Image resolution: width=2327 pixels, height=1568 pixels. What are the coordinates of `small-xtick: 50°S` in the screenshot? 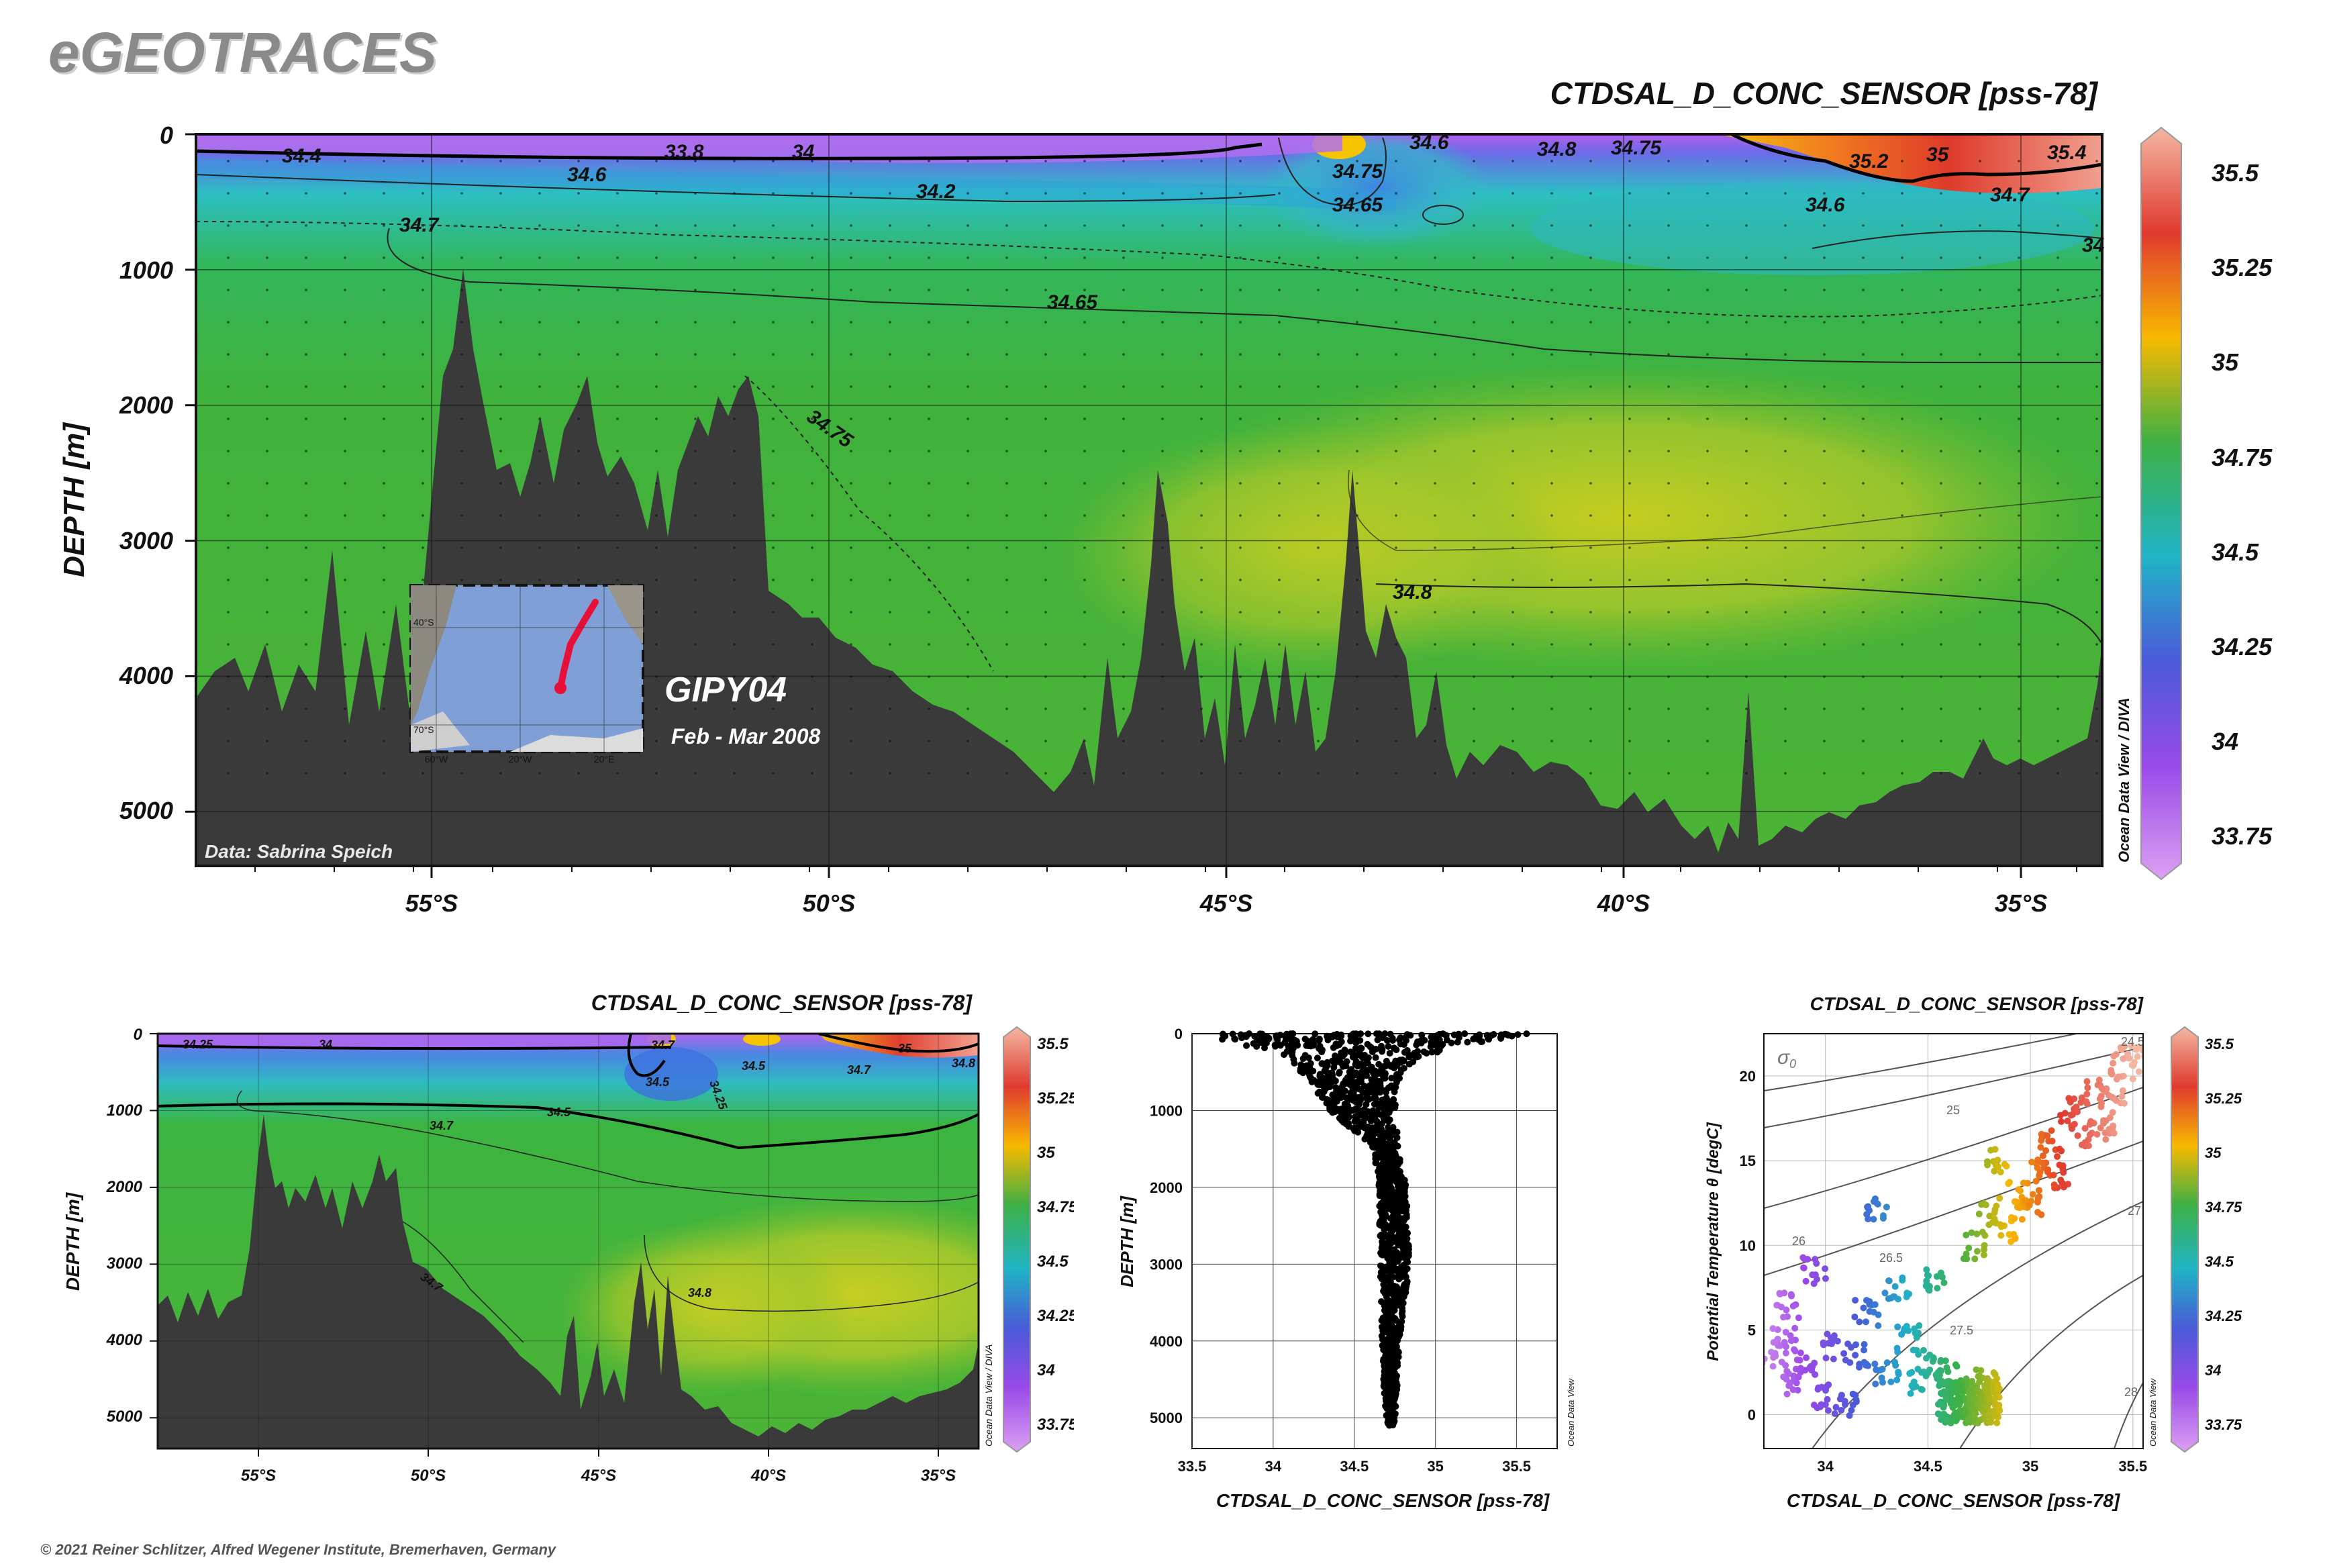 It's located at (428, 1476).